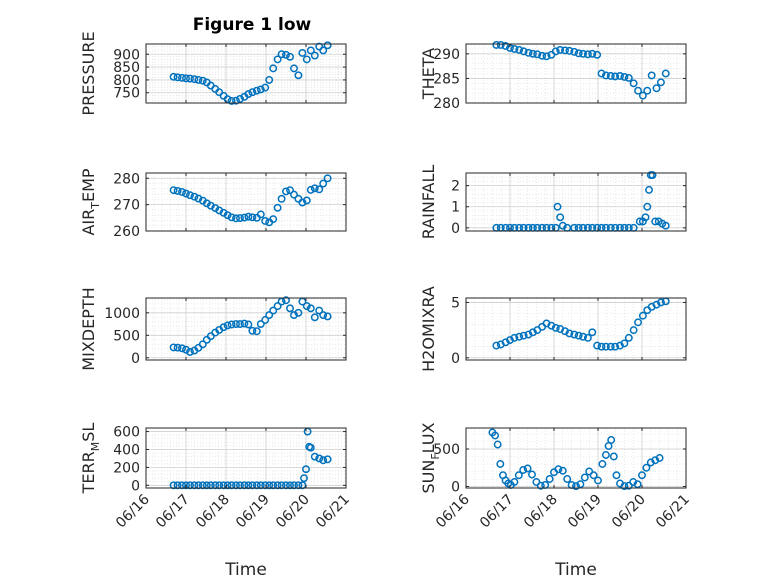 The width and height of the screenshot is (778, 583). What do you see at coordinates (88, 328) in the screenshot?
I see `mixdepth-ylabel: MIXDEPTH` at bounding box center [88, 328].